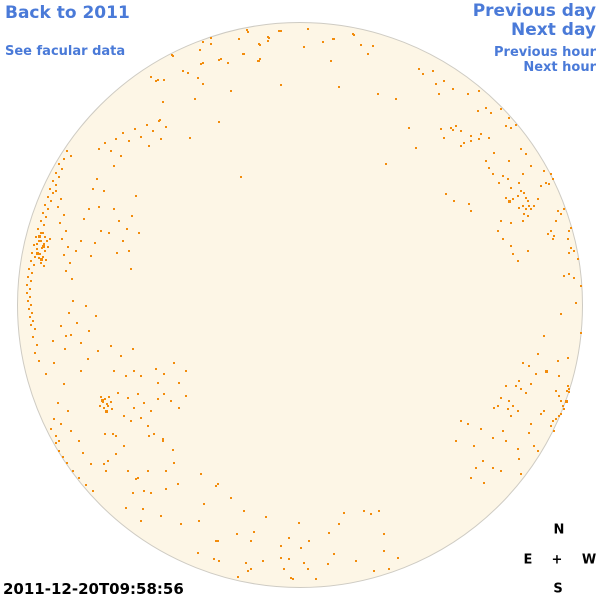 This screenshot has height=600, width=600. What do you see at coordinates (67, 13) in the screenshot?
I see `back-to-year-link: Back to 2011` at bounding box center [67, 13].